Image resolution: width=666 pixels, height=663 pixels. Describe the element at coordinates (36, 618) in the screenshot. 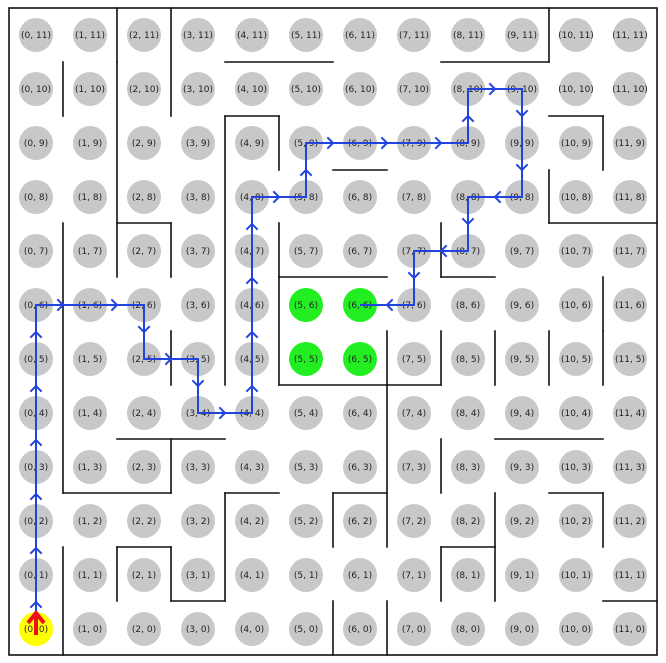

I see `start-arrow-icon` at that location.